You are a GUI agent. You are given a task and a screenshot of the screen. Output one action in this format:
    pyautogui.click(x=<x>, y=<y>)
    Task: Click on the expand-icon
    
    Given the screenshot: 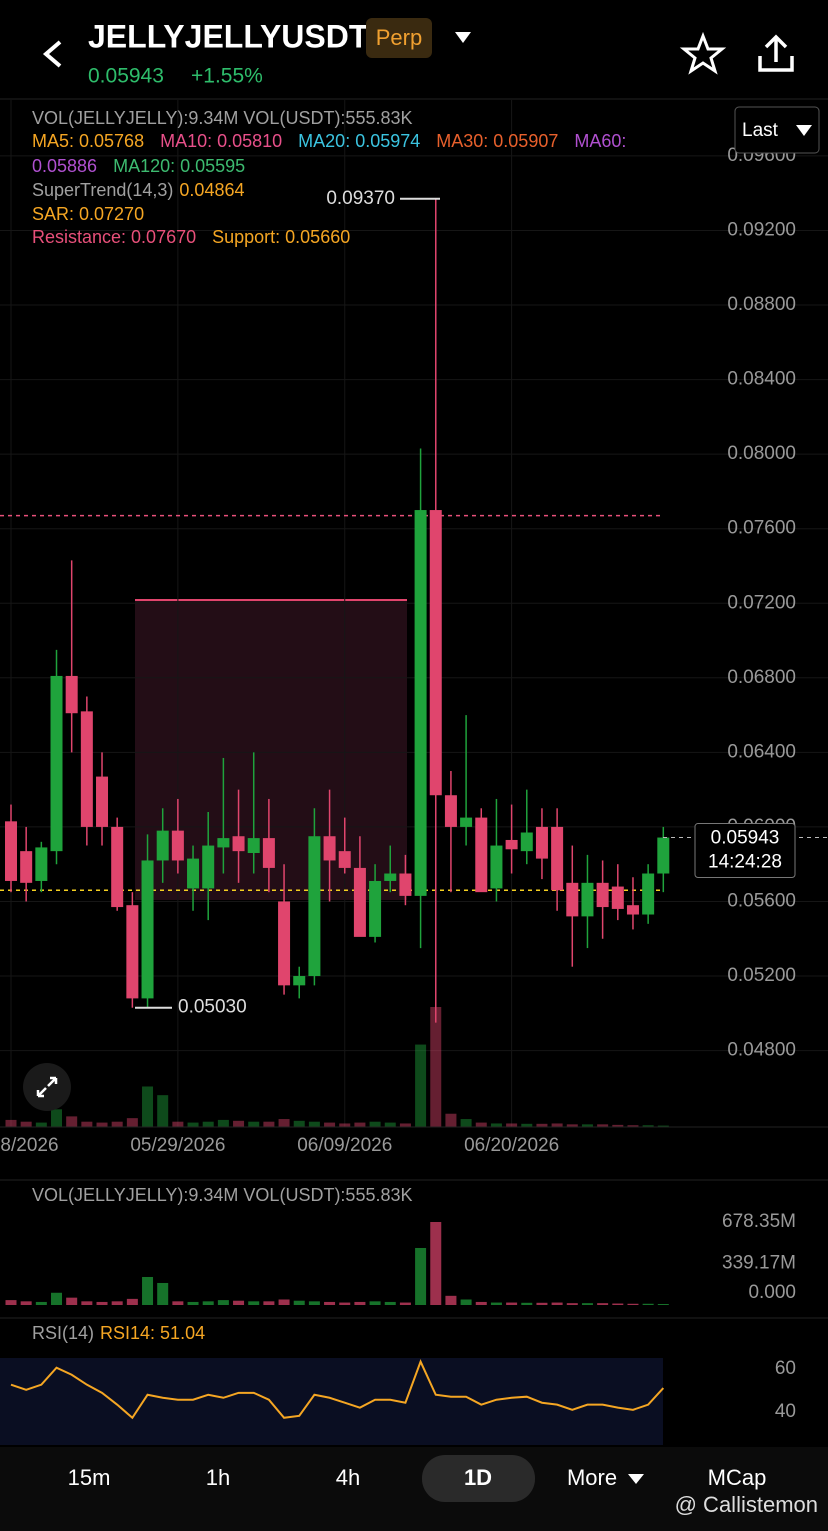 What is the action you would take?
    pyautogui.click(x=47, y=1087)
    